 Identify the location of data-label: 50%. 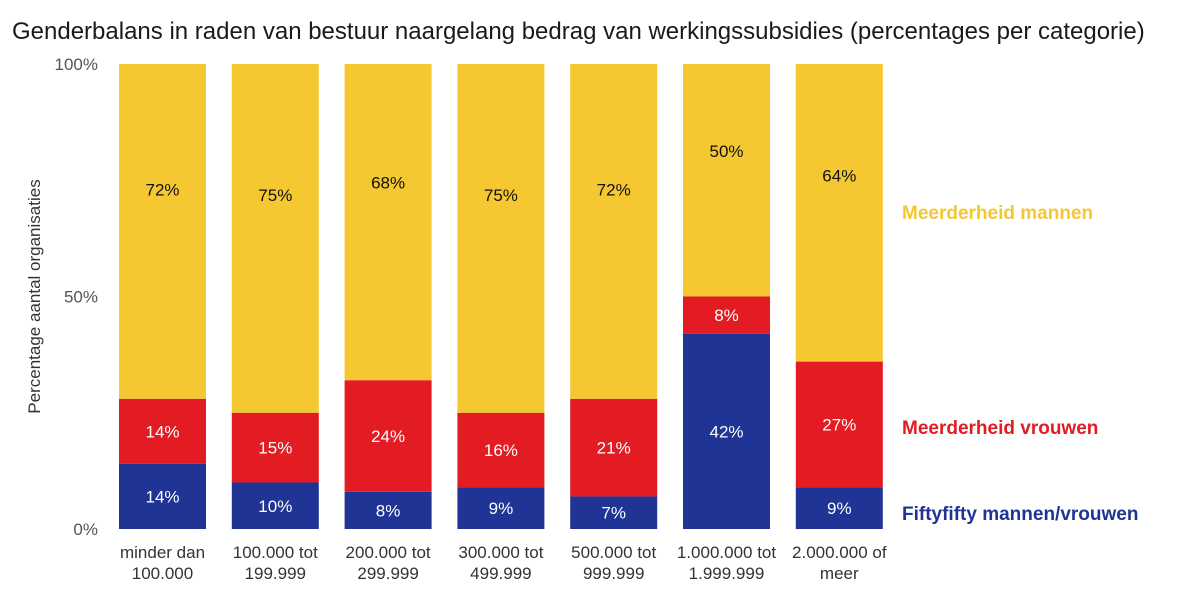
(726, 151).